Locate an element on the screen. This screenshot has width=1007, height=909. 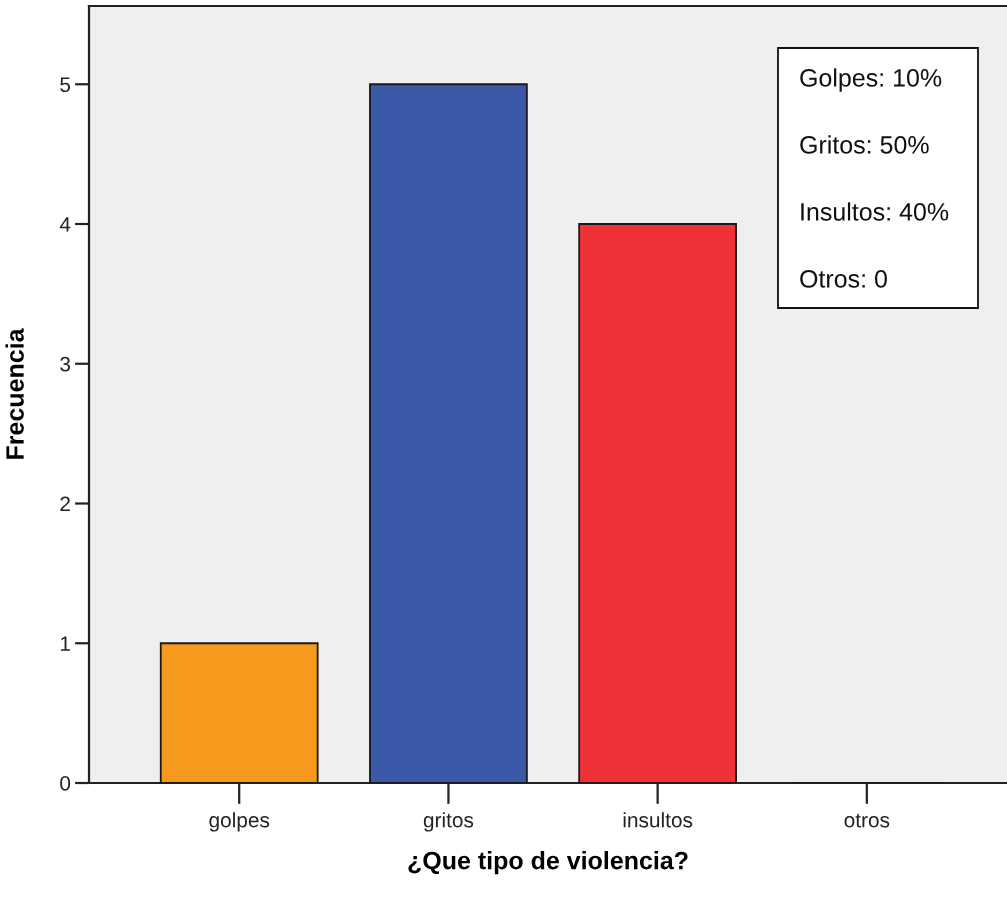
x-tick-label: insultos is located at coordinates (658, 820).